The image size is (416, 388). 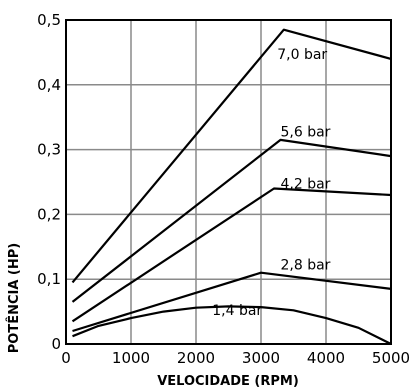 What do you see at coordinates (228, 381) in the screenshot?
I see `x-axis-title: VELOCIDADE (RPM)` at bounding box center [228, 381].